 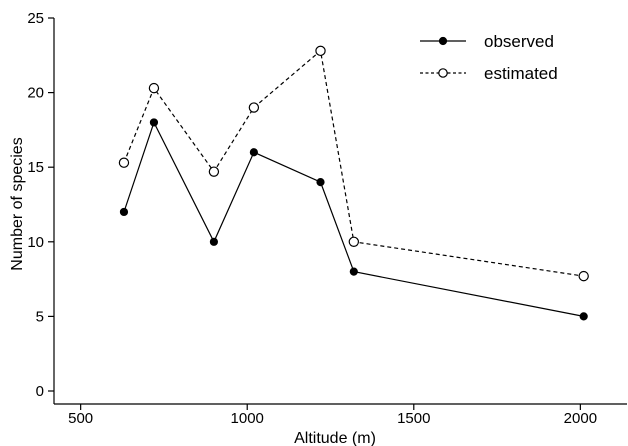 What do you see at coordinates (35, 167) in the screenshot?
I see `y-tick-label: 15` at bounding box center [35, 167].